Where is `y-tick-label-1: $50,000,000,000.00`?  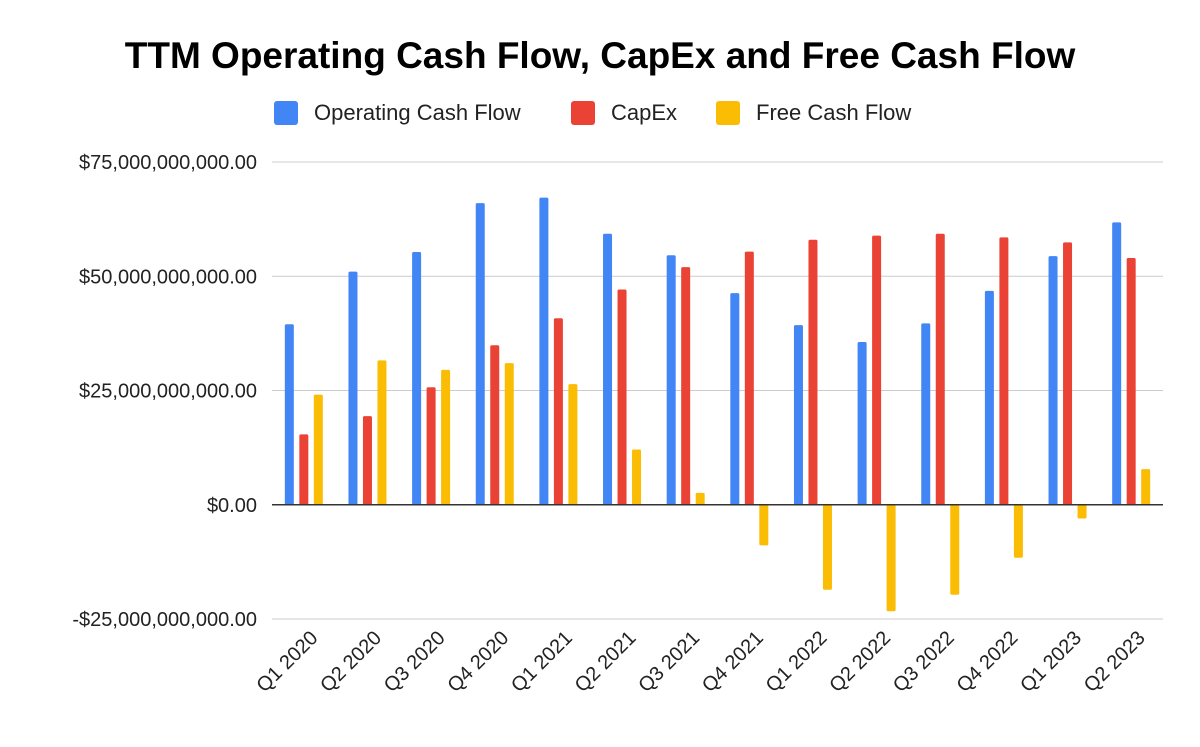
y-tick-label-1: $50,000,000,000.00 is located at coordinates (168, 277).